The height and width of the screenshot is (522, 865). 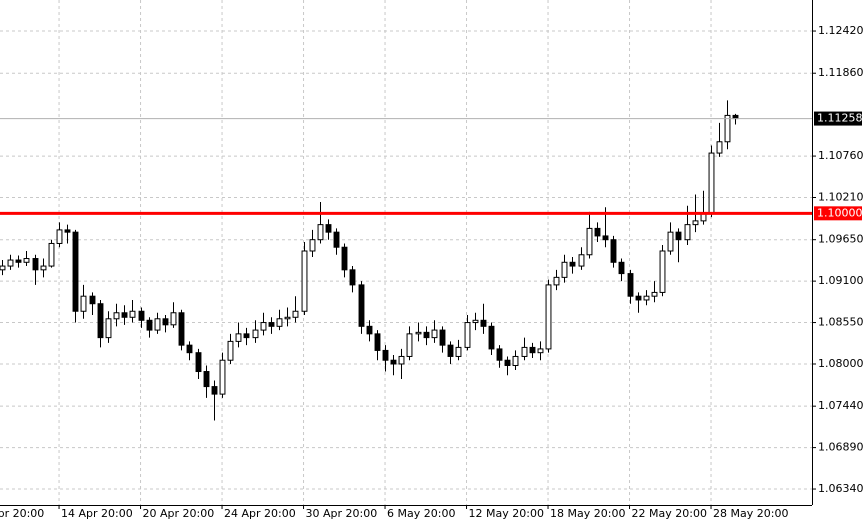 I want to click on last-price-label: 1.11258, so click(x=840, y=118).